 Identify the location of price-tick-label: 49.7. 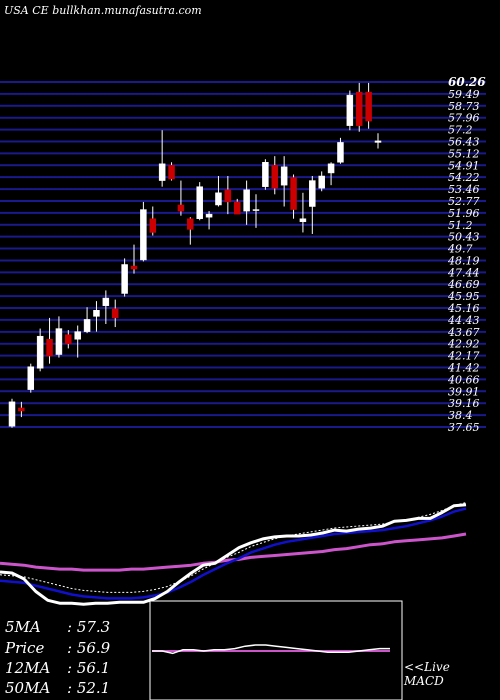
(460, 249).